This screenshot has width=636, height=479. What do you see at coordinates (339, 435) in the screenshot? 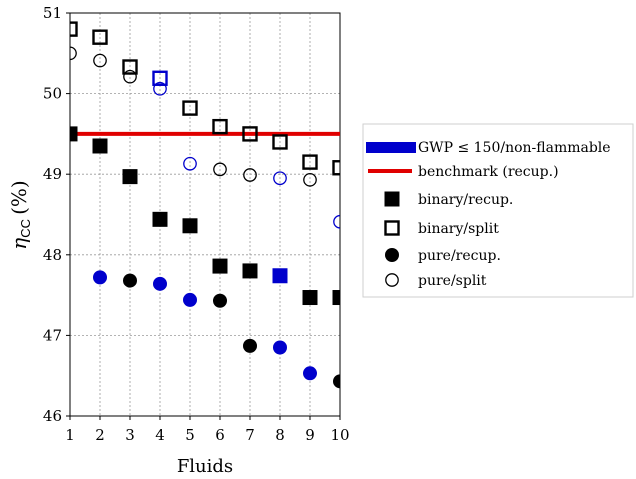
I see `x-tick-label: 10` at bounding box center [339, 435].